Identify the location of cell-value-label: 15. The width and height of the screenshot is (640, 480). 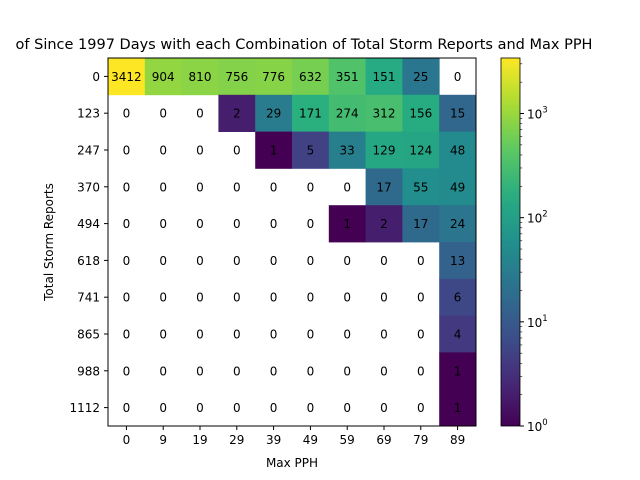
(457, 114).